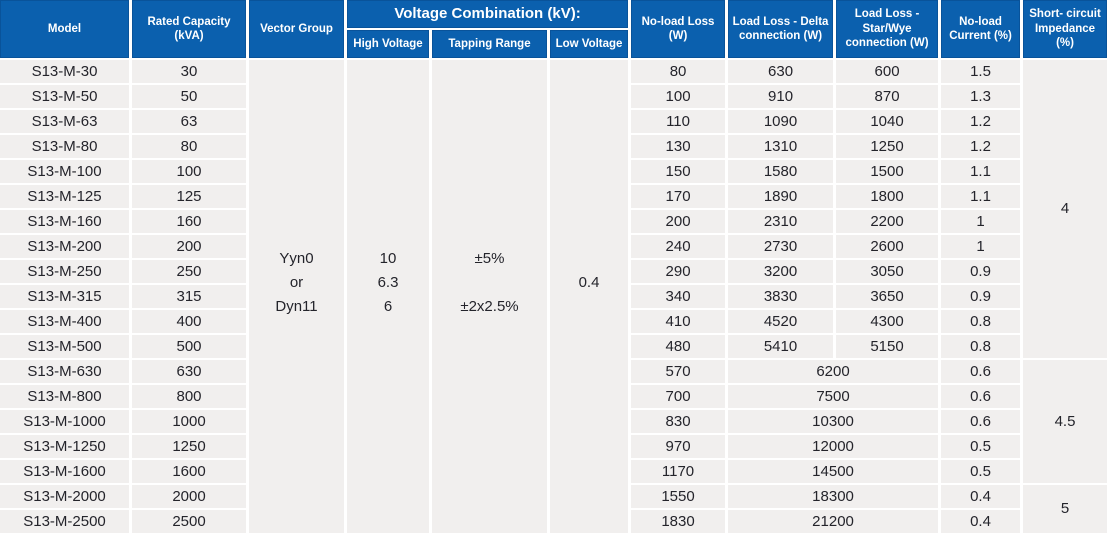 The width and height of the screenshot is (1107, 533). Describe the element at coordinates (781, 196) in the screenshot. I see `load-loss-delta-cell: 1890` at that location.